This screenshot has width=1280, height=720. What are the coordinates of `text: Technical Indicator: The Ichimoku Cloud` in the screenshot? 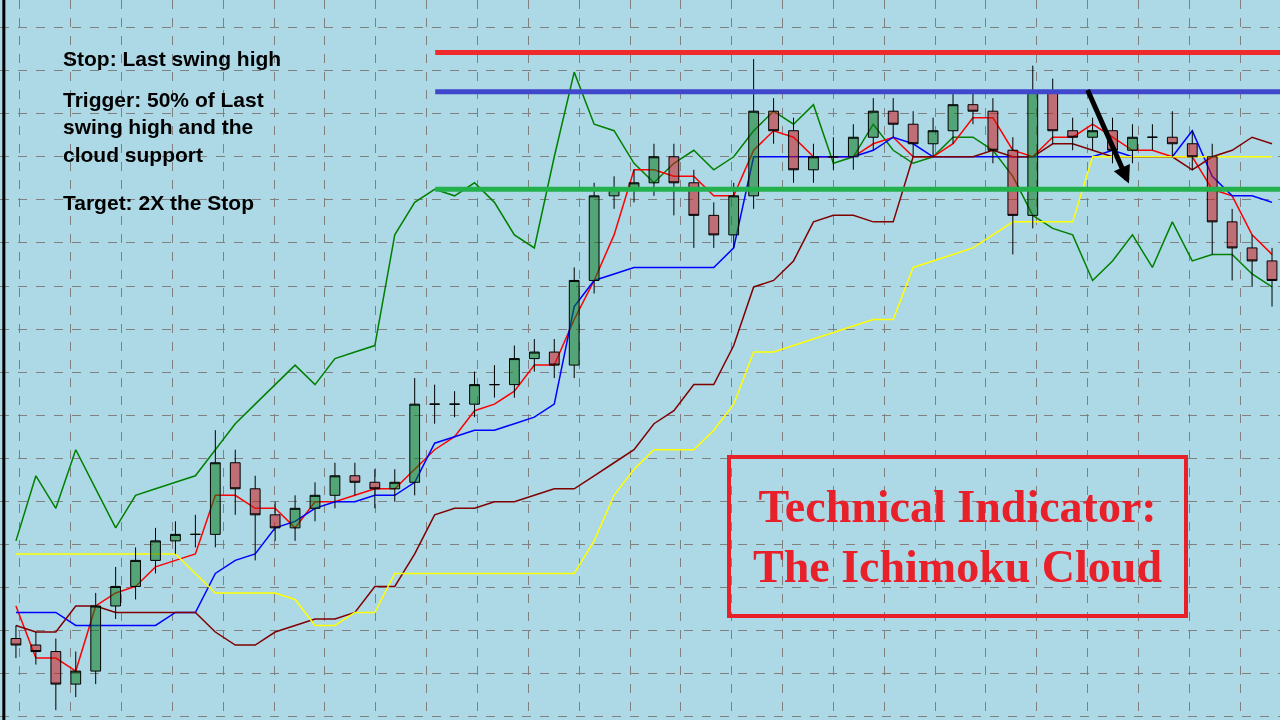 It's located at (958, 536).